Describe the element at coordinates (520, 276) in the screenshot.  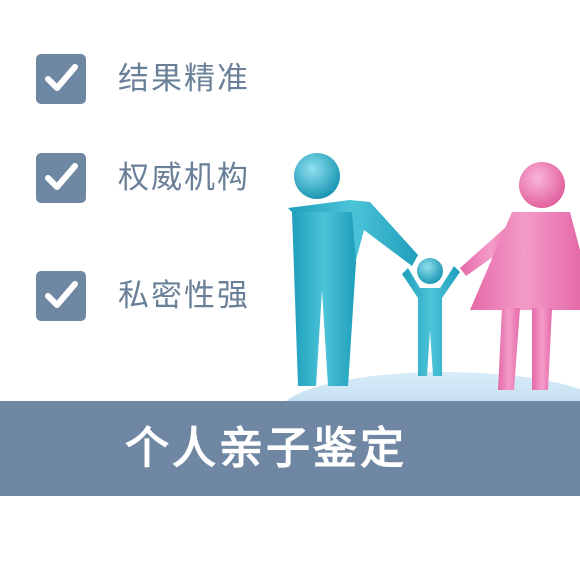
I see `mother-figure` at that location.